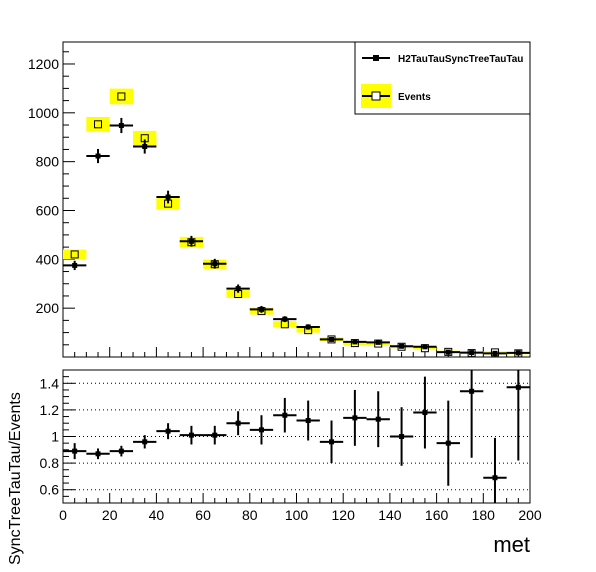  I want to click on ratio-x-tick-label: 80, so click(250, 515).